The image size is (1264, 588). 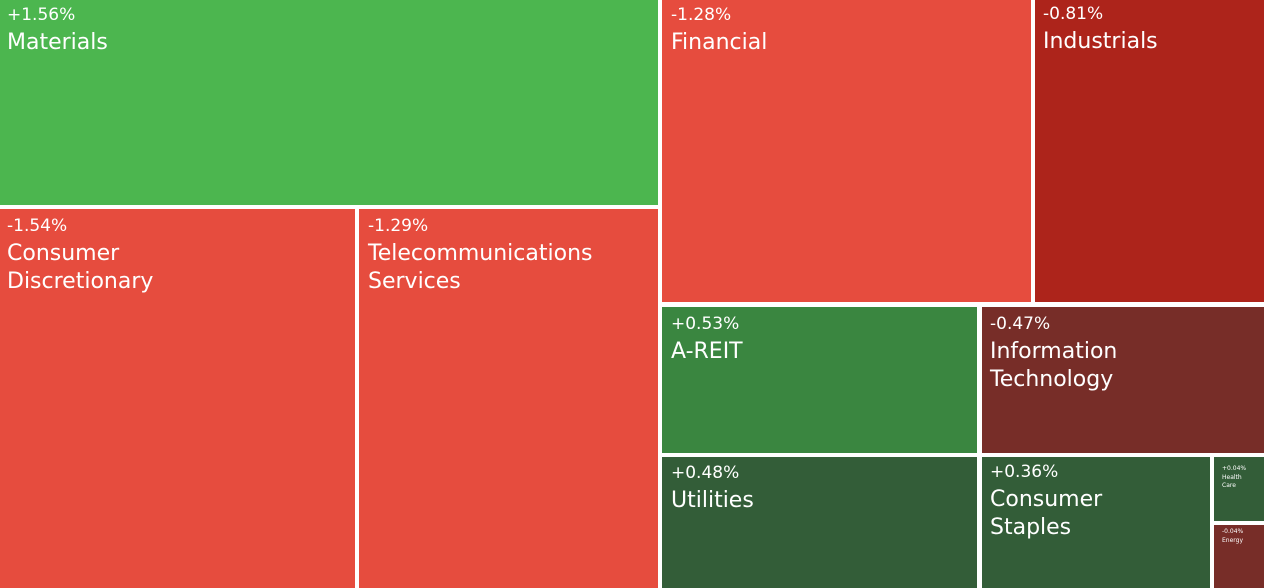 What do you see at coordinates (480, 267) in the screenshot?
I see `tile-name-label: Telecommunications Services` at bounding box center [480, 267].